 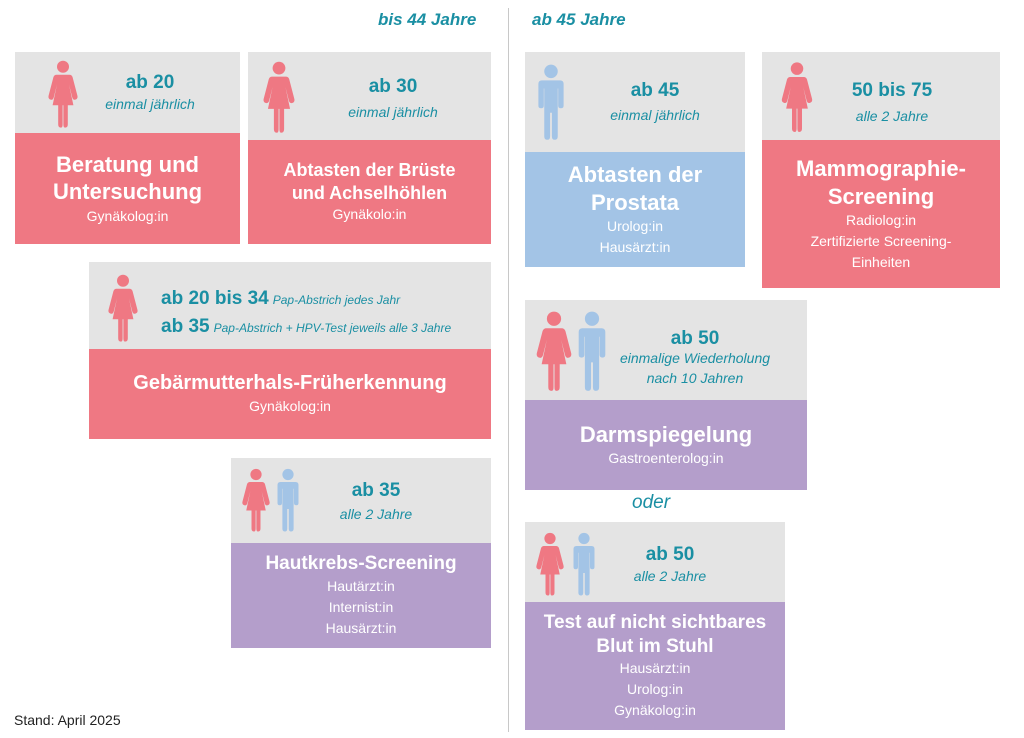 I want to click on column-header-right: ab 45 Jahre, so click(x=579, y=19).